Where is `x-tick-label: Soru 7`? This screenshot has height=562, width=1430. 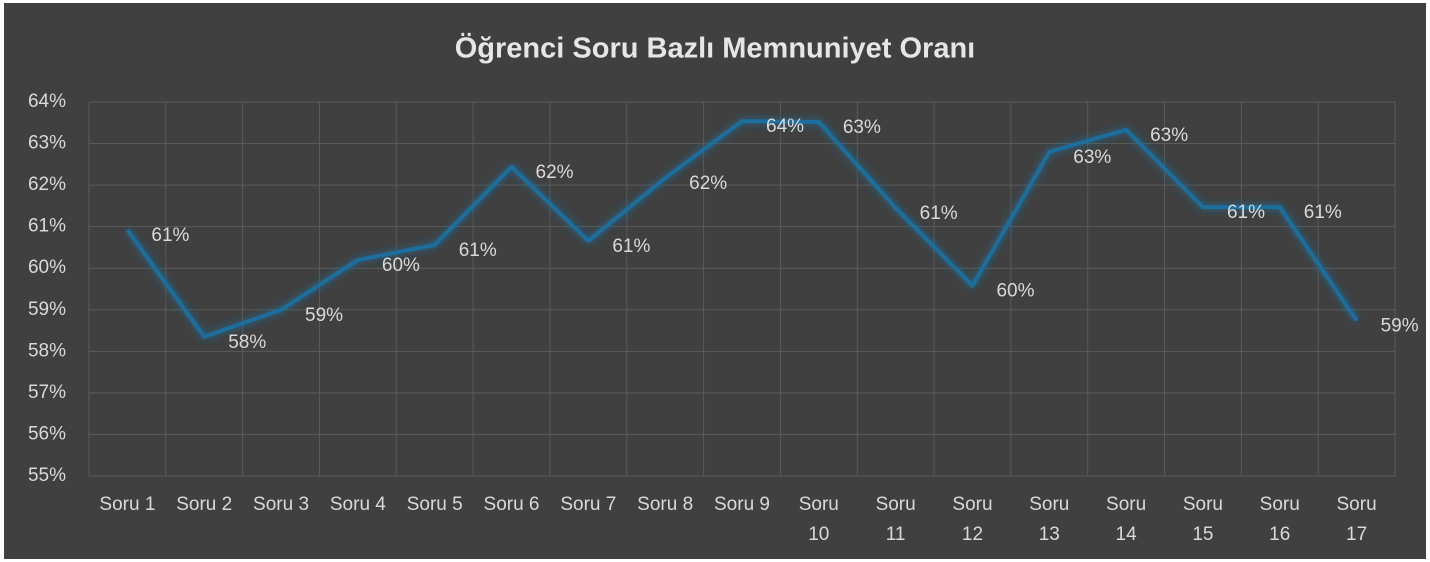
x-tick-label: Soru 7 is located at coordinates (588, 504).